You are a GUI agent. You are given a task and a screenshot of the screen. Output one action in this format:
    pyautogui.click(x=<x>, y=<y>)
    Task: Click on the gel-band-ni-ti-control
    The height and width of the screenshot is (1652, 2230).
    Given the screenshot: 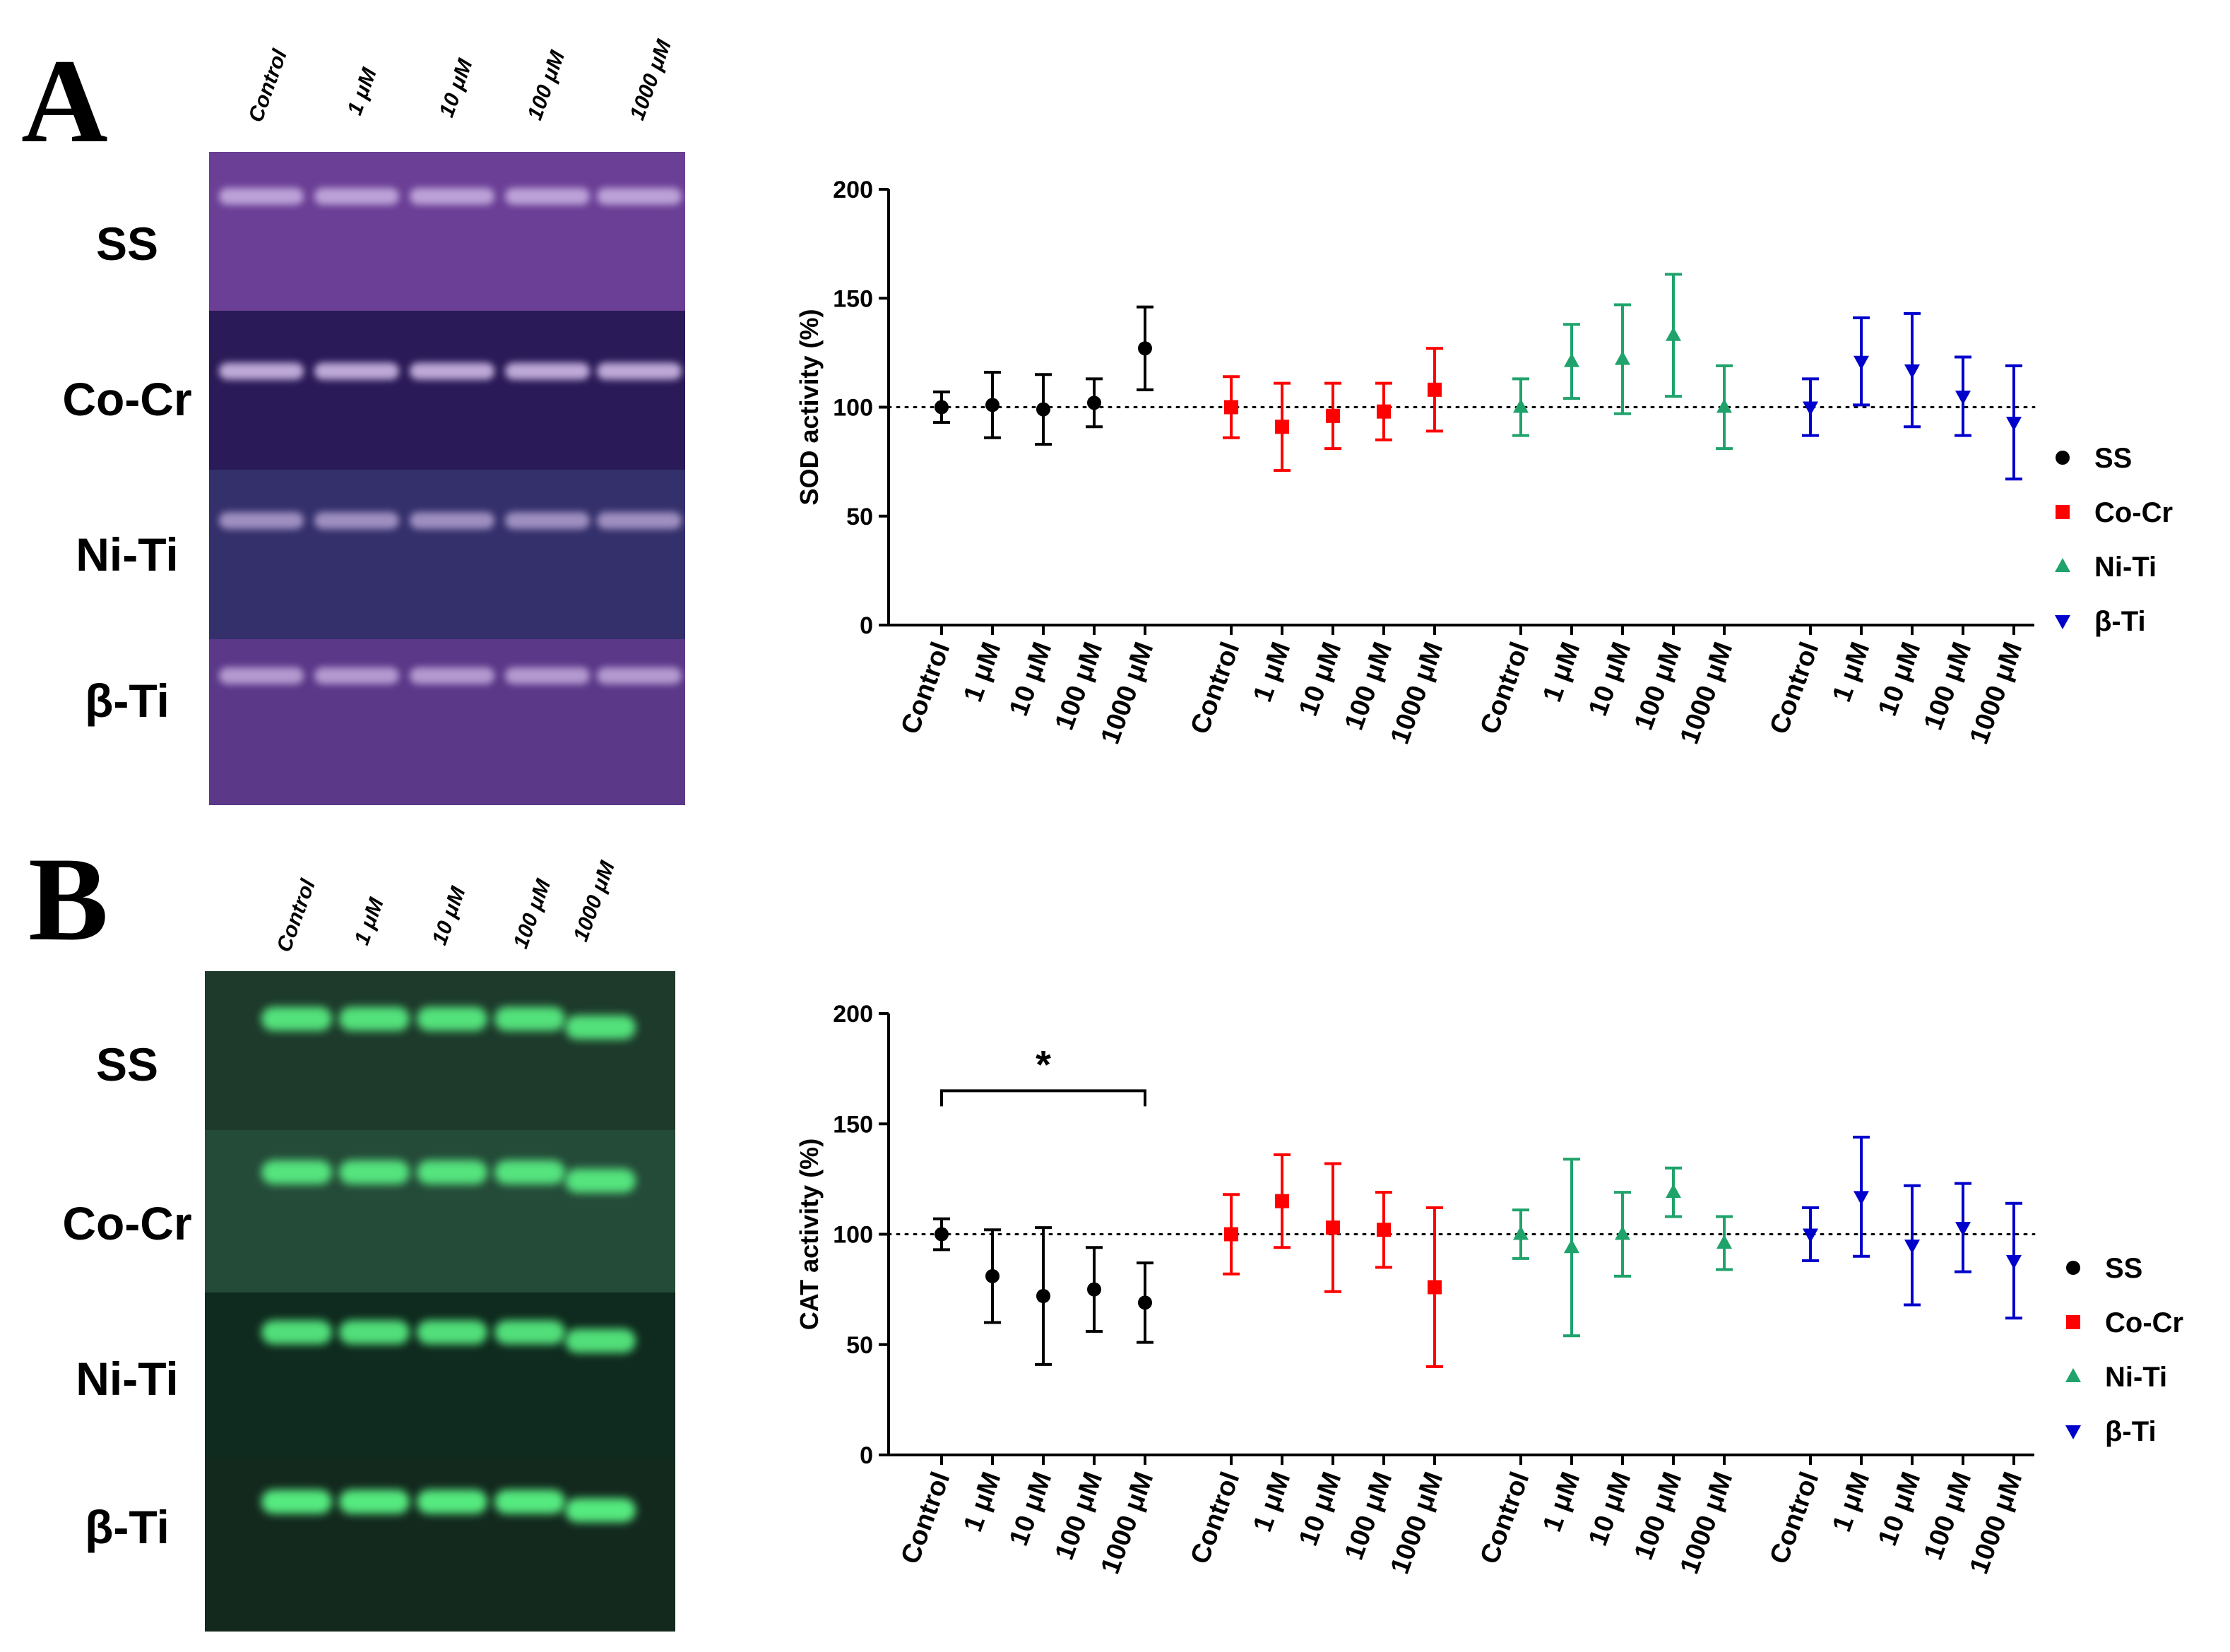 What is the action you would take?
    pyautogui.click(x=261, y=520)
    